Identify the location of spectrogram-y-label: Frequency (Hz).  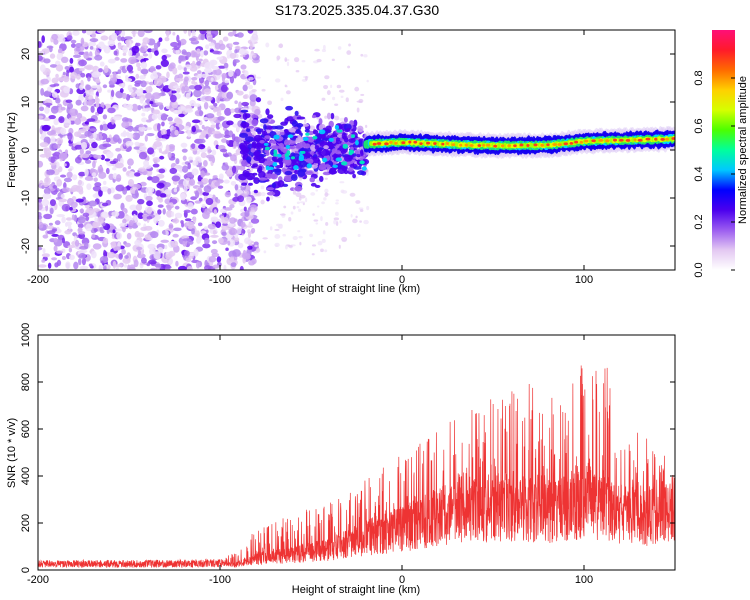
(12, 150).